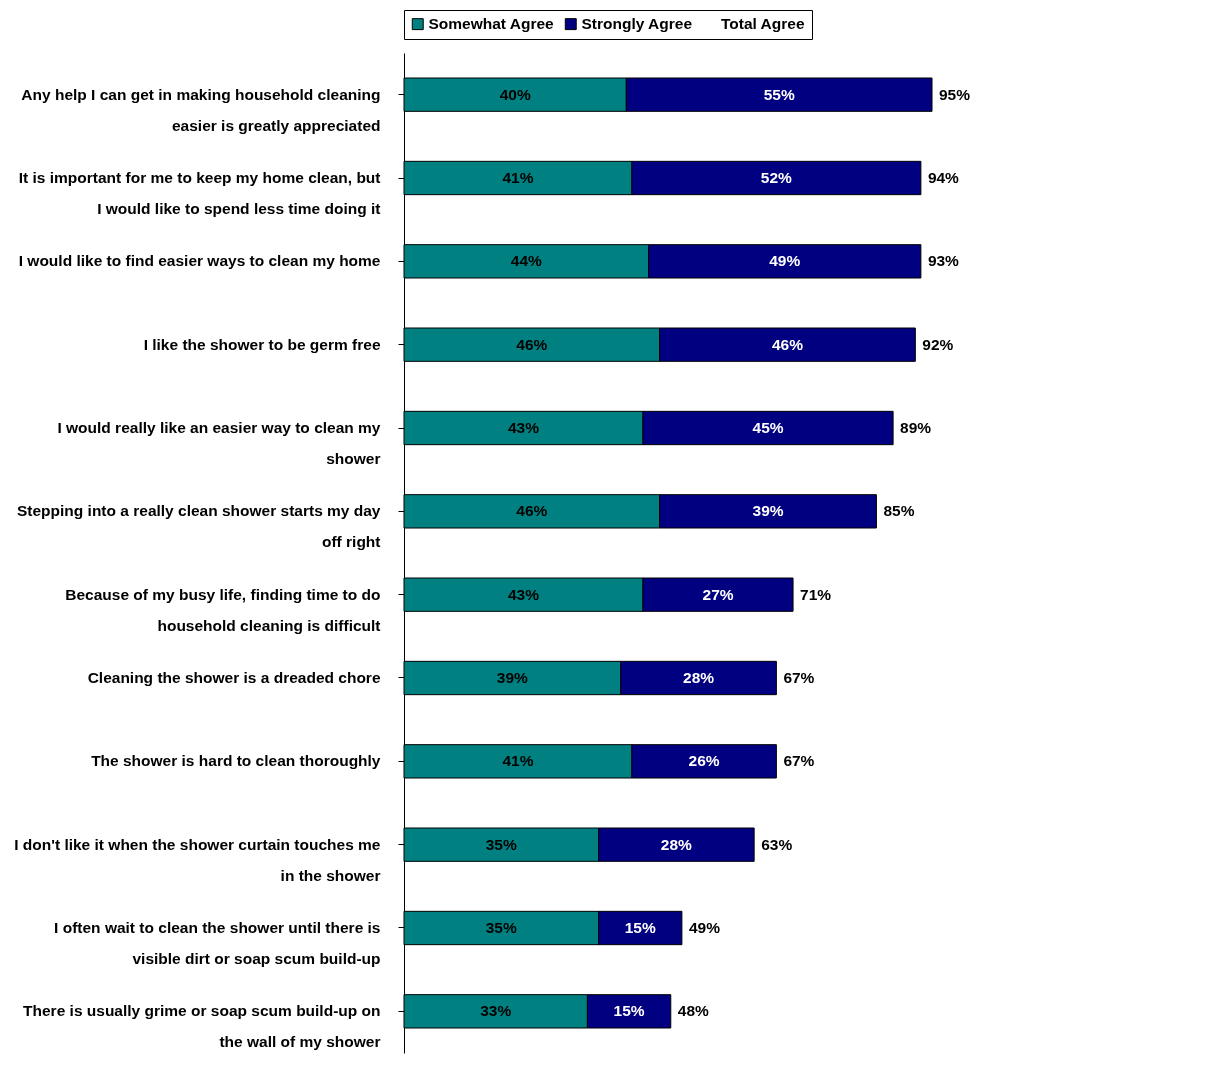  Describe the element at coordinates (199, 193) in the screenshot. I see `y-tick-label: It is important for me to keep my home clean, but I would like to spend less time doing it` at that location.